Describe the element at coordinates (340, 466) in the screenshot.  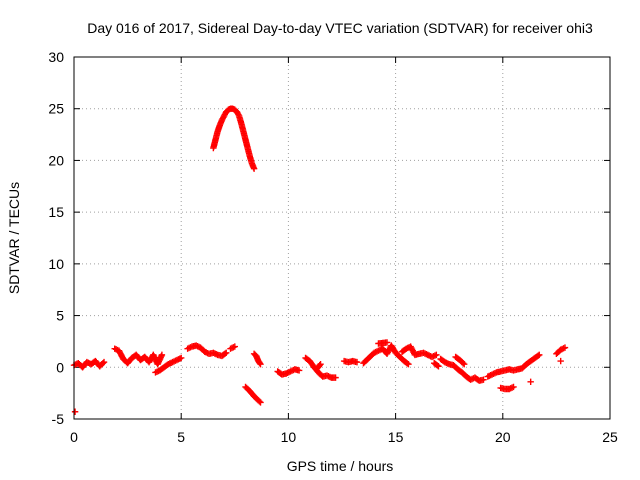
I see `x-axis-label: GPS time / hours` at that location.